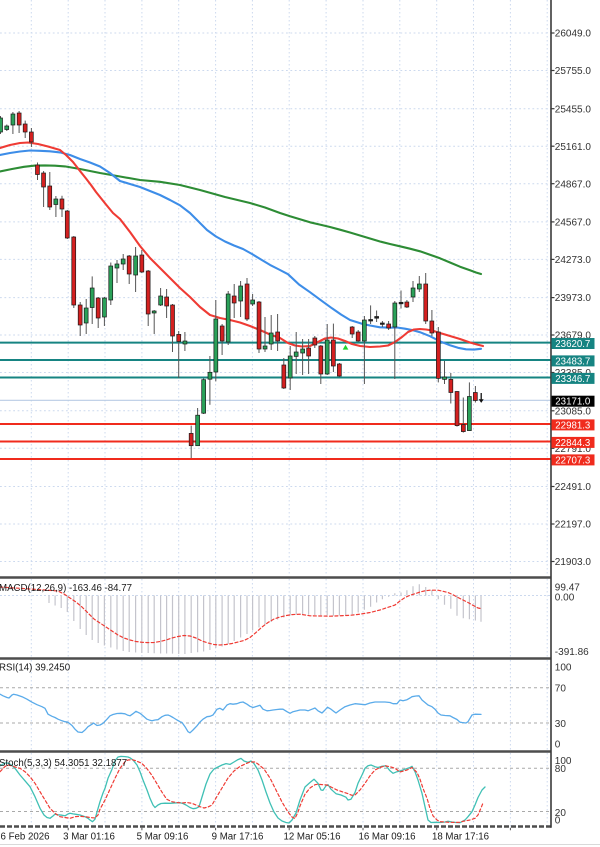 Image resolution: width=600 pixels, height=847 pixels. Describe the element at coordinates (561, 769) in the screenshot. I see `svg-text: 80` at that location.